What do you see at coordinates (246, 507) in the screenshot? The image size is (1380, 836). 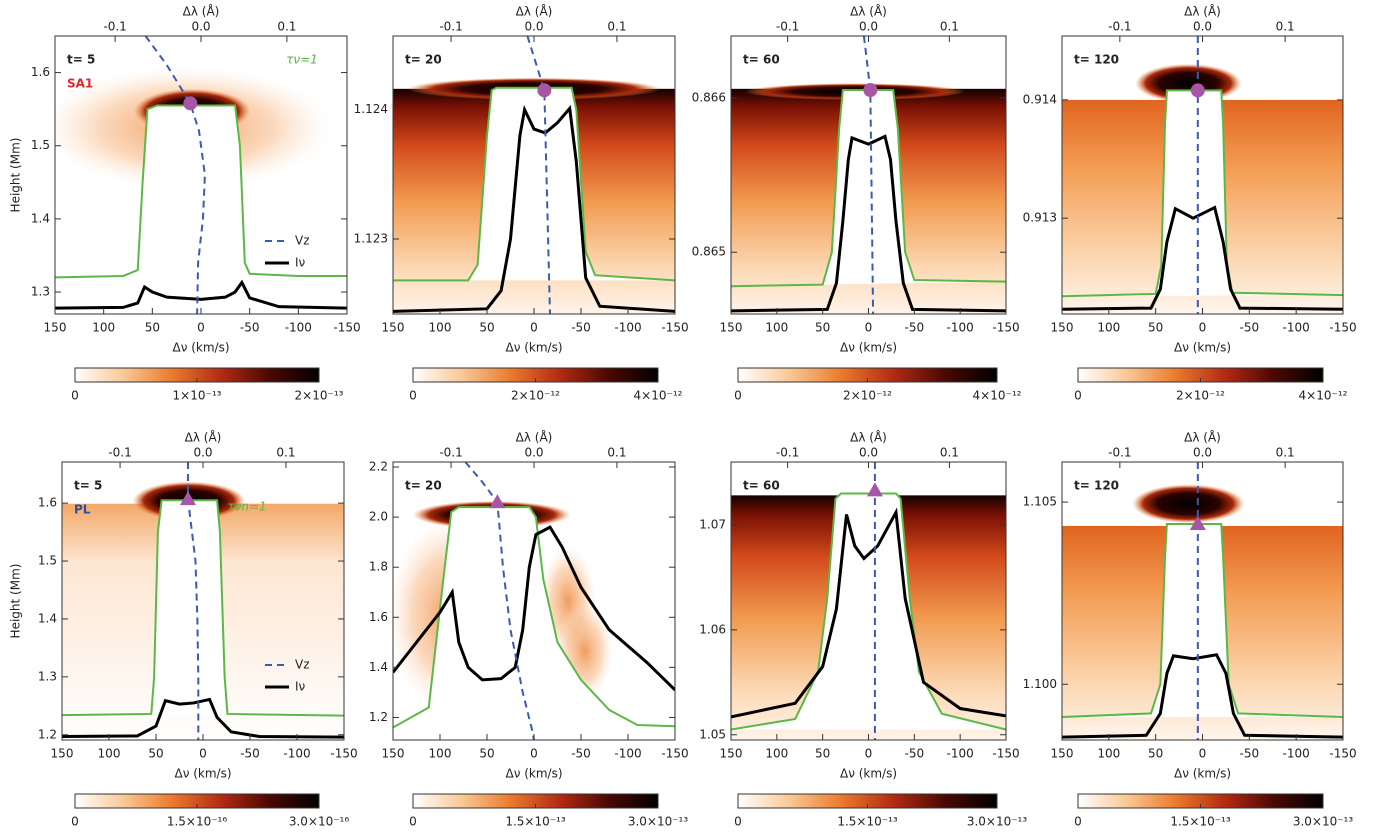 I see `tau-annotation: τνn=1` at bounding box center [246, 507].